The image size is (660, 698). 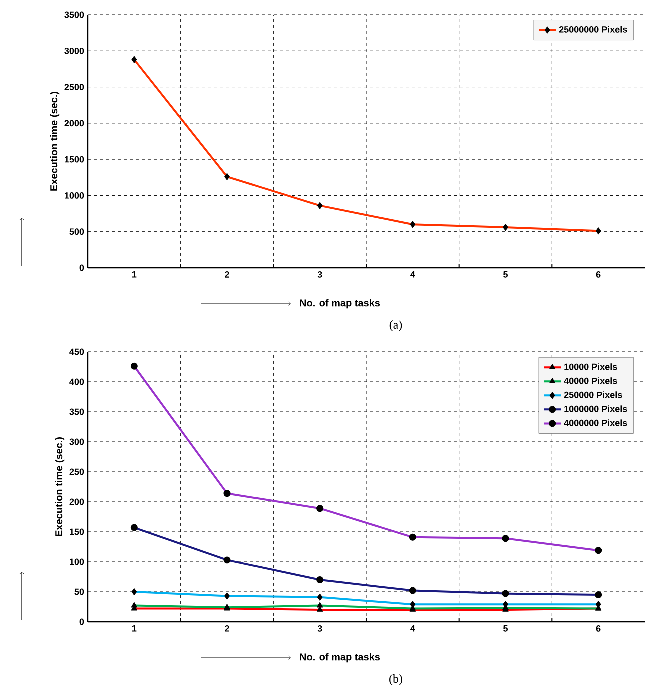 What do you see at coordinates (591, 367) in the screenshot?
I see `legend-label: 10000 Pixels` at bounding box center [591, 367].